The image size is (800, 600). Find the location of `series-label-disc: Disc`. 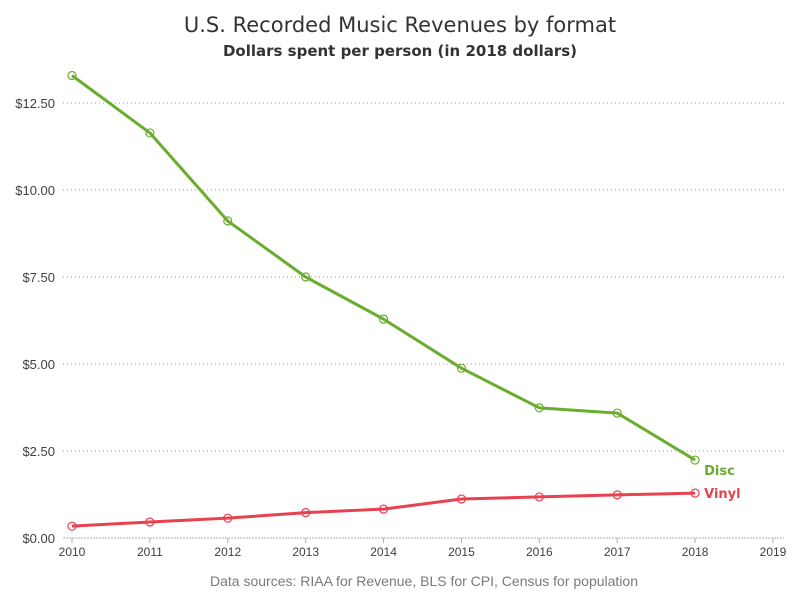

series-label-disc: Disc is located at coordinates (719, 471).